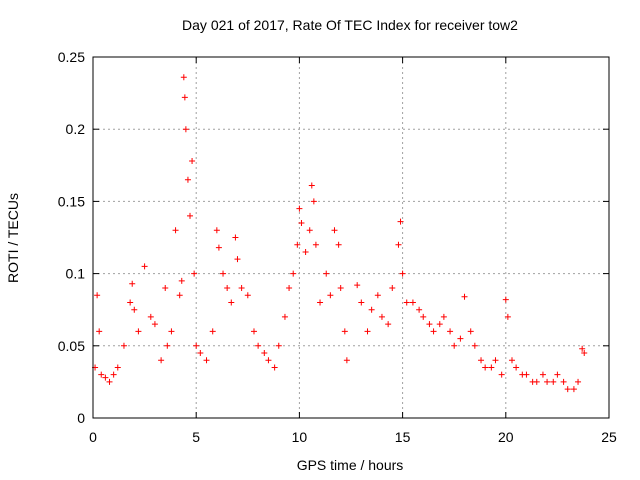 Image resolution: width=640 pixels, height=480 pixels. Describe the element at coordinates (300, 437) in the screenshot. I see `x-tick-label: 10` at that location.